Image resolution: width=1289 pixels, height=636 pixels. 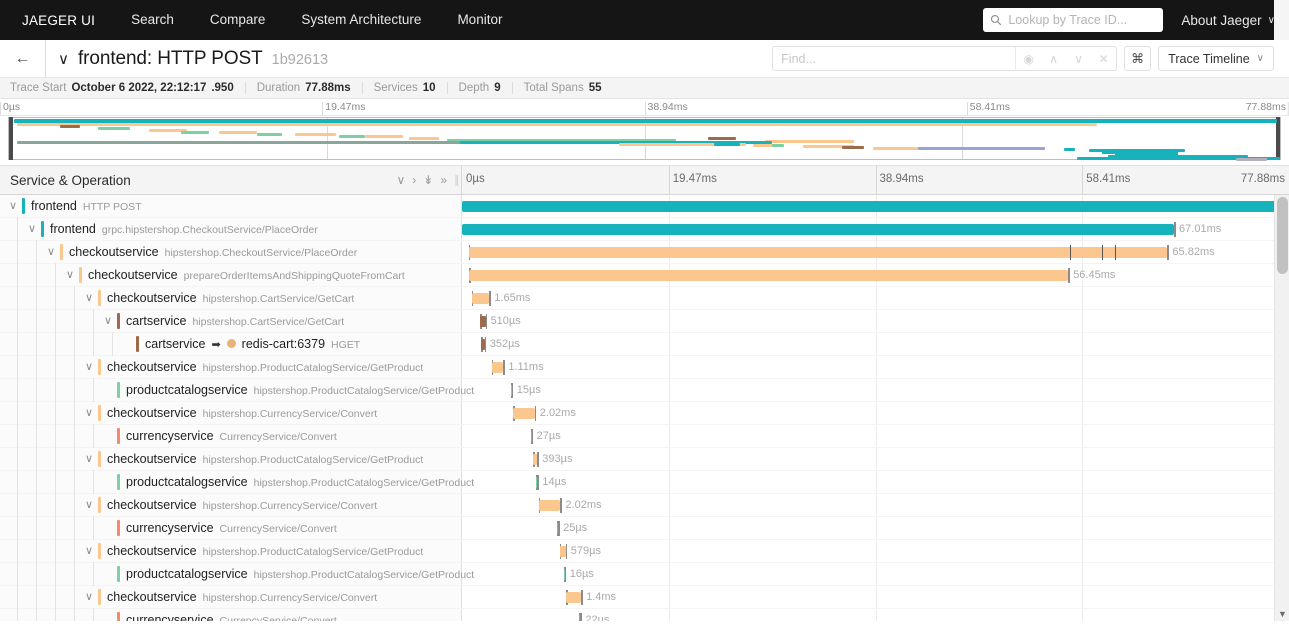 What do you see at coordinates (875, 482) in the screenshot?
I see `span-row-bar-cell: 14µs` at bounding box center [875, 482].